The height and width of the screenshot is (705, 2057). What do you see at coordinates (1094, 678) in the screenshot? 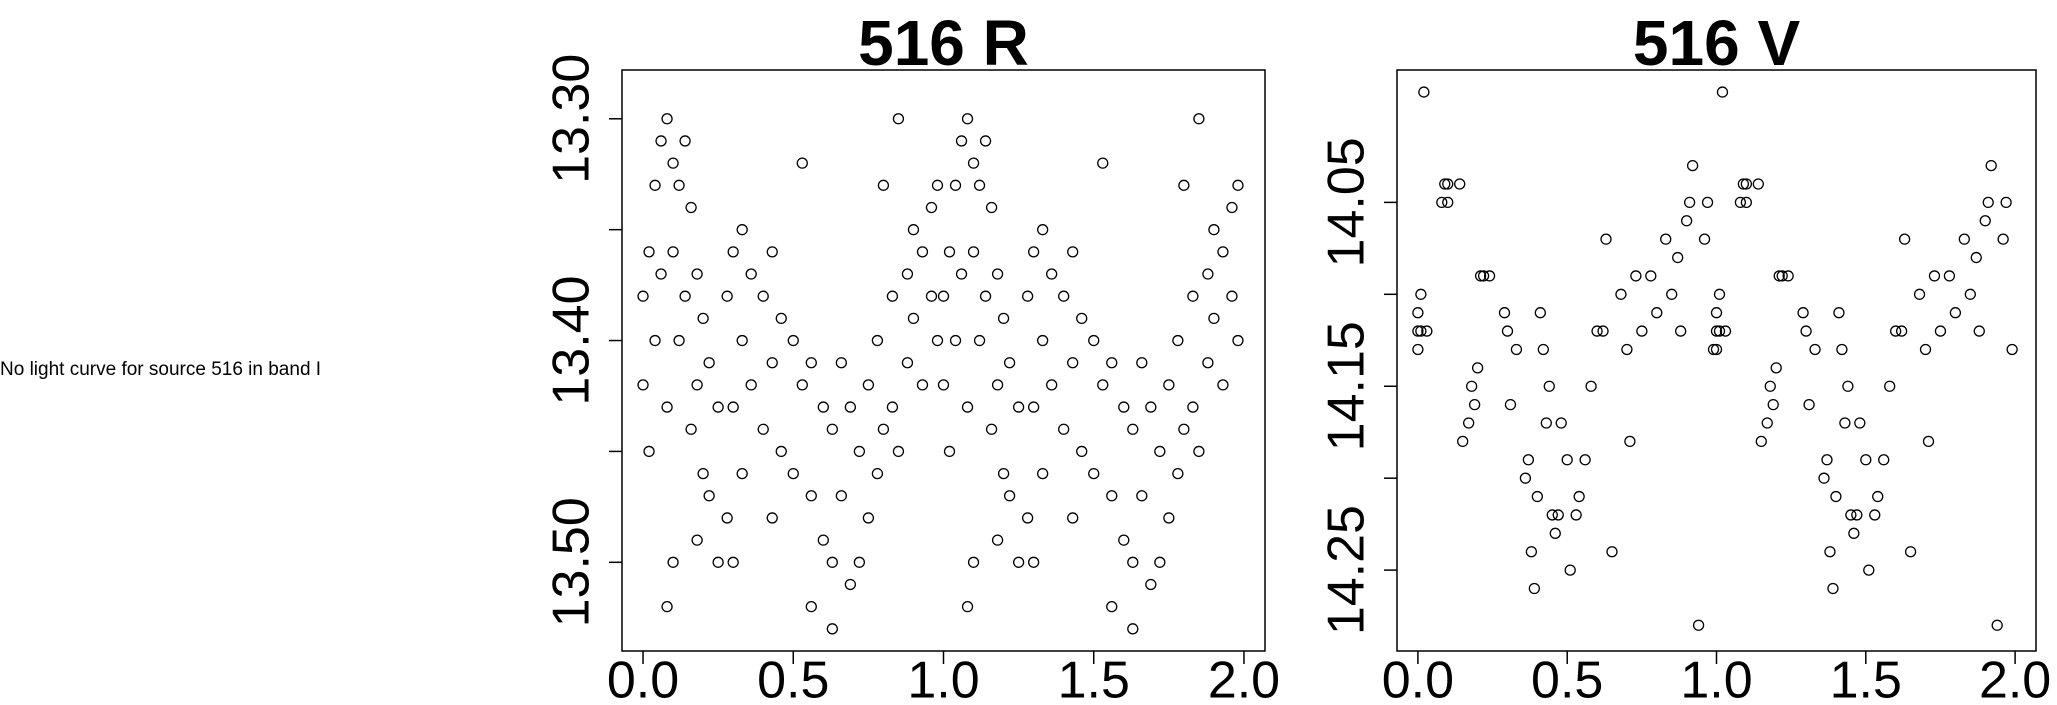
I see `x-tick-label: 1.5` at bounding box center [1094, 678].